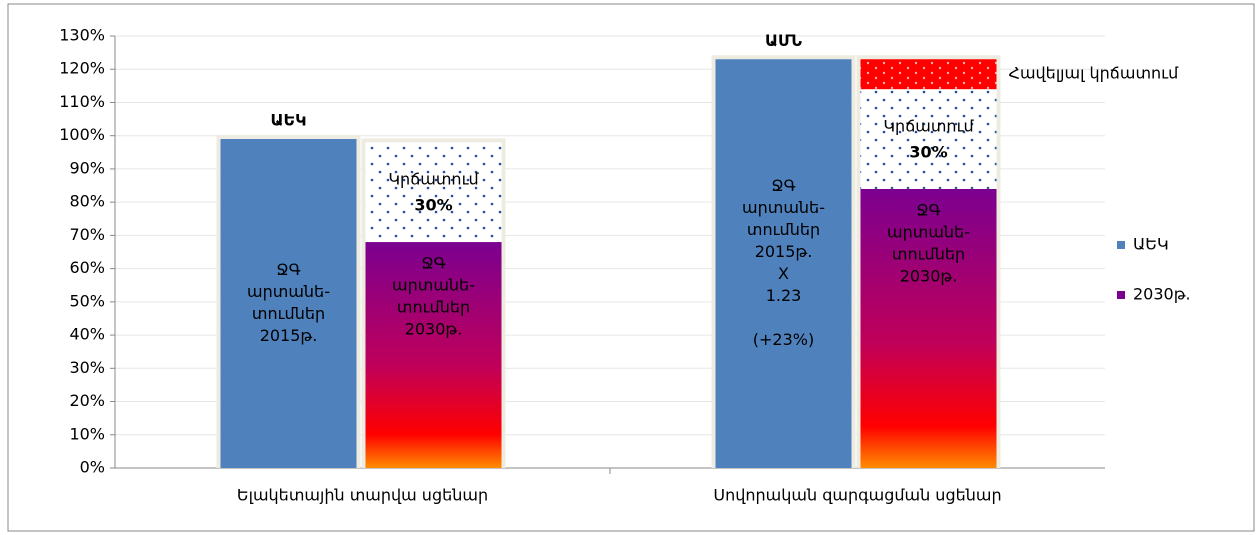 The image size is (1257, 535). What do you see at coordinates (1094, 73) in the screenshot?
I see `segment-name: Հավելյալ կրճատում` at bounding box center [1094, 73].